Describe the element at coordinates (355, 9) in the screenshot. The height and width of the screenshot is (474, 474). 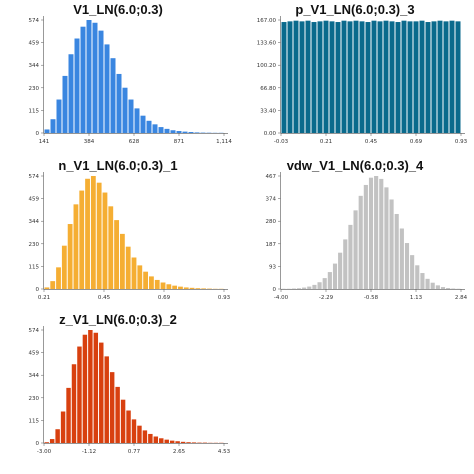
I see `chart-title: p_V1_LN(6.0;0.3)_3` at that location.